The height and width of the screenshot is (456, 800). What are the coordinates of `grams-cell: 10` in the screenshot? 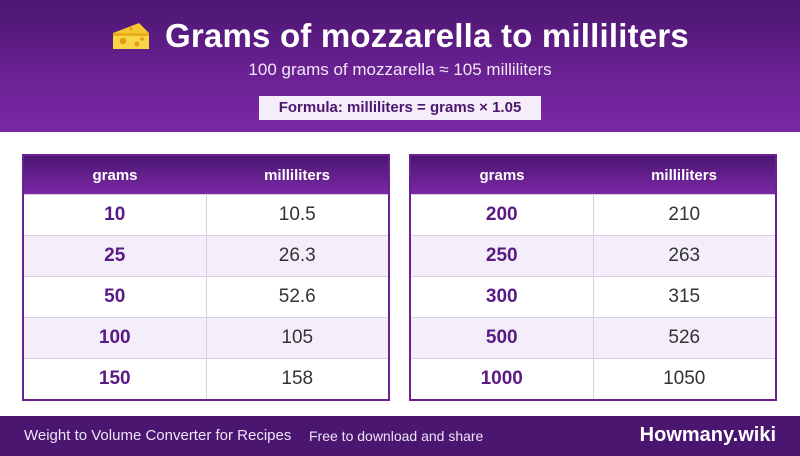 It's located at (115, 215).